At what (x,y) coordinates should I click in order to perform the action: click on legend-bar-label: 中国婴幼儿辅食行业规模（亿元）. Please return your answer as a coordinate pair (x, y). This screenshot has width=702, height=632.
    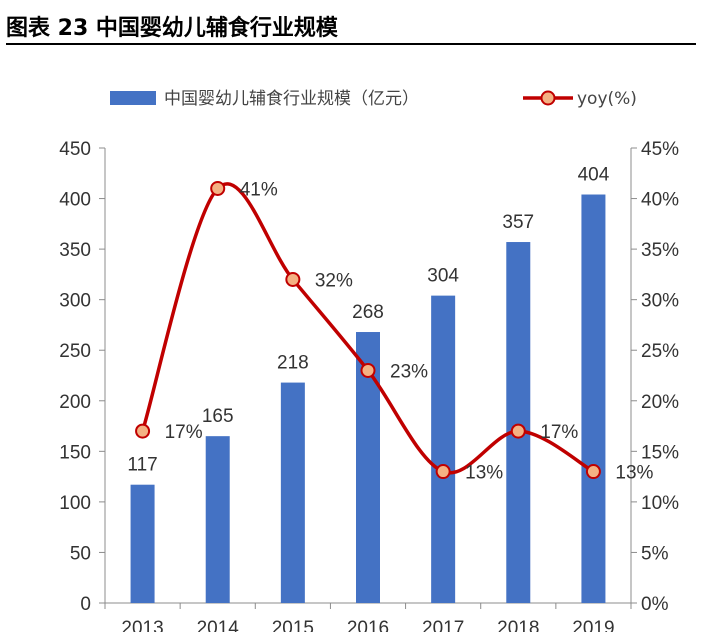
    Looking at the image, I should click on (291, 99).